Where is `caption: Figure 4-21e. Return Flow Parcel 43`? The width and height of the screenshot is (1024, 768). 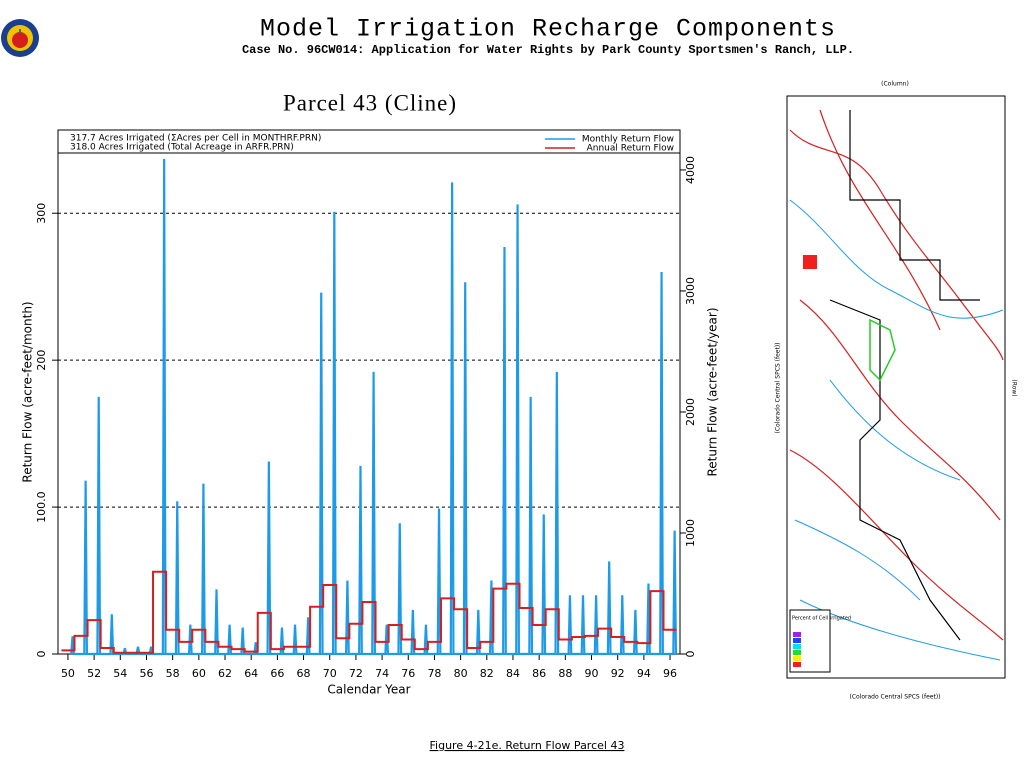
caption: Figure 4-21e. Return Flow Parcel 43 is located at coordinates (527, 745).